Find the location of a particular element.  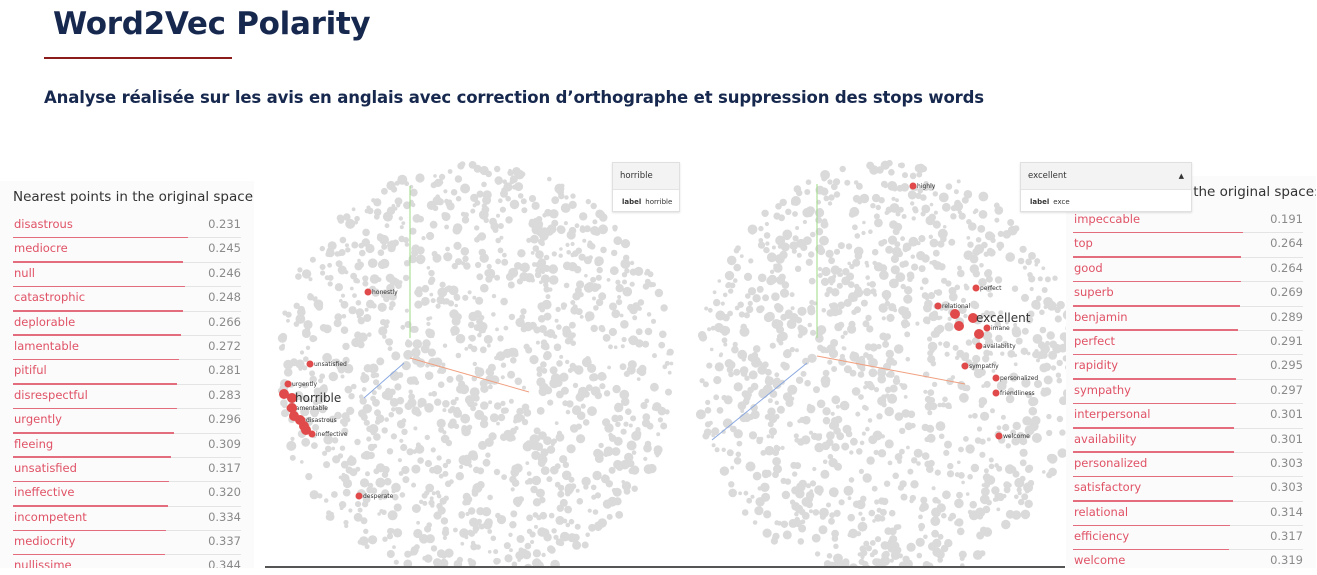

nearest-point-word: mediocrity is located at coordinates (45, 541).